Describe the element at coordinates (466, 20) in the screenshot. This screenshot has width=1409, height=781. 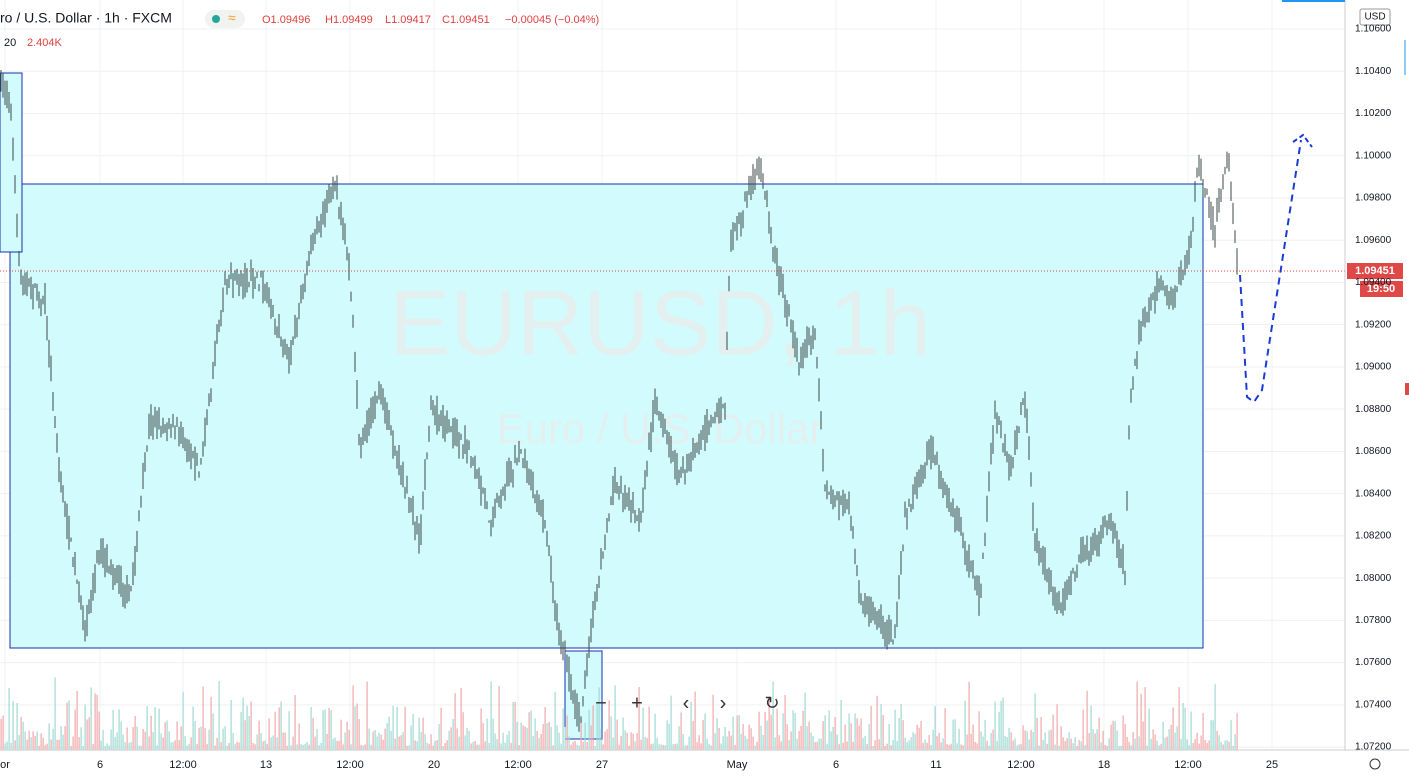
I see `close: C1.09451` at that location.